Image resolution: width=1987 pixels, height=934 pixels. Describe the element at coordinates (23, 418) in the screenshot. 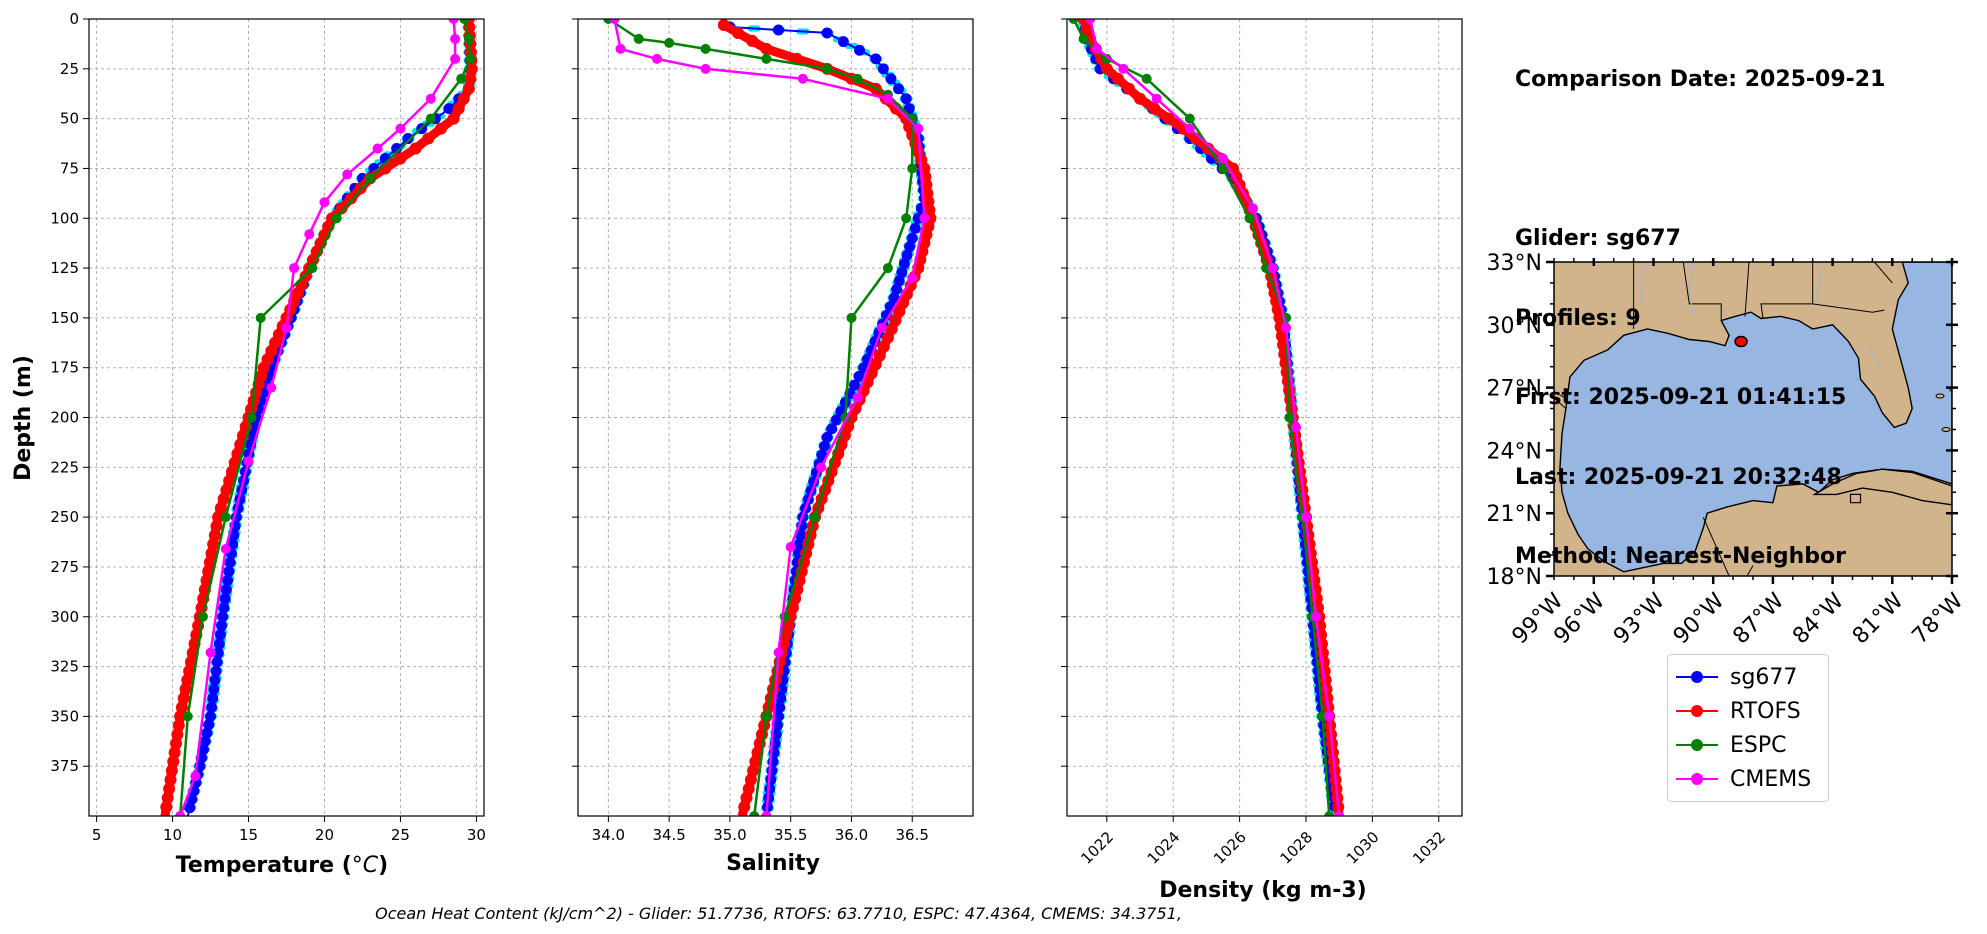

I see `depth-axis-label: Depth (m)` at that location.